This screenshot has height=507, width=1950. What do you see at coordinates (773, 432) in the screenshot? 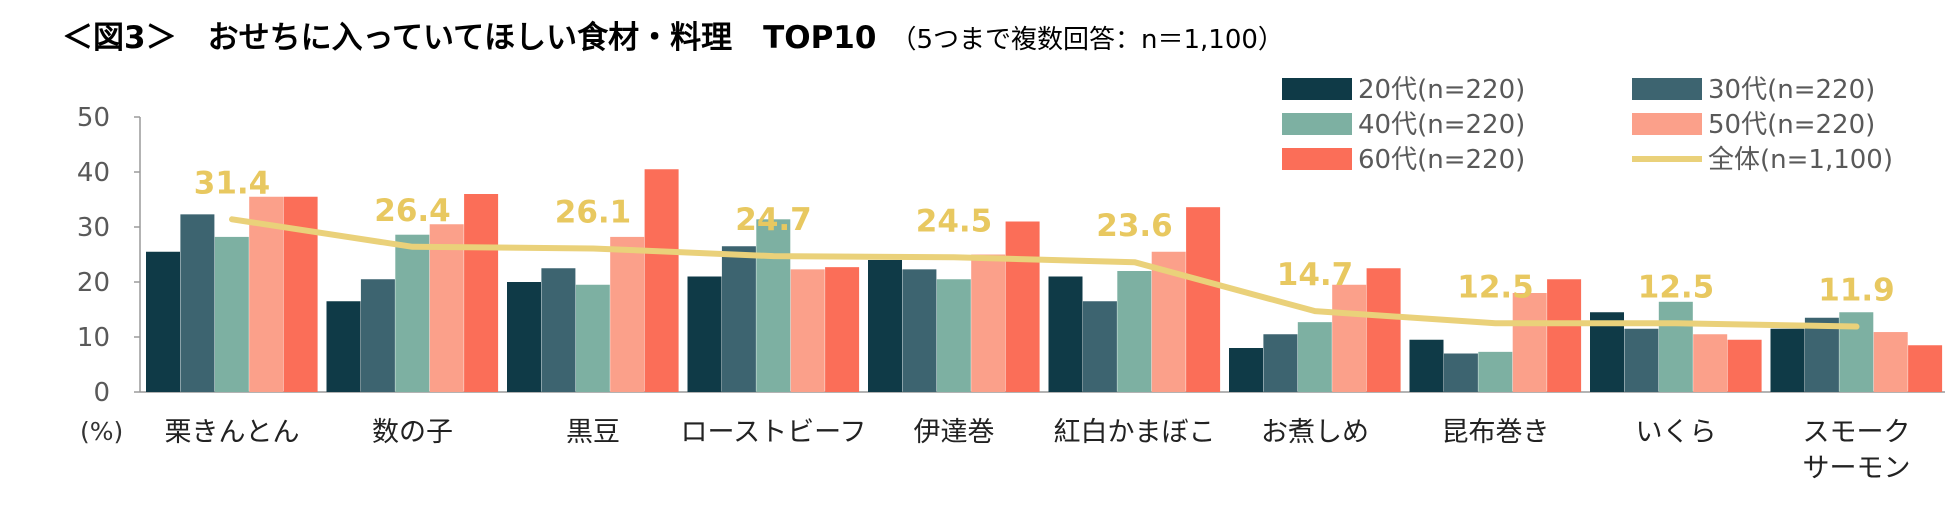
I see `category-label: ローストビーフ` at bounding box center [773, 432].